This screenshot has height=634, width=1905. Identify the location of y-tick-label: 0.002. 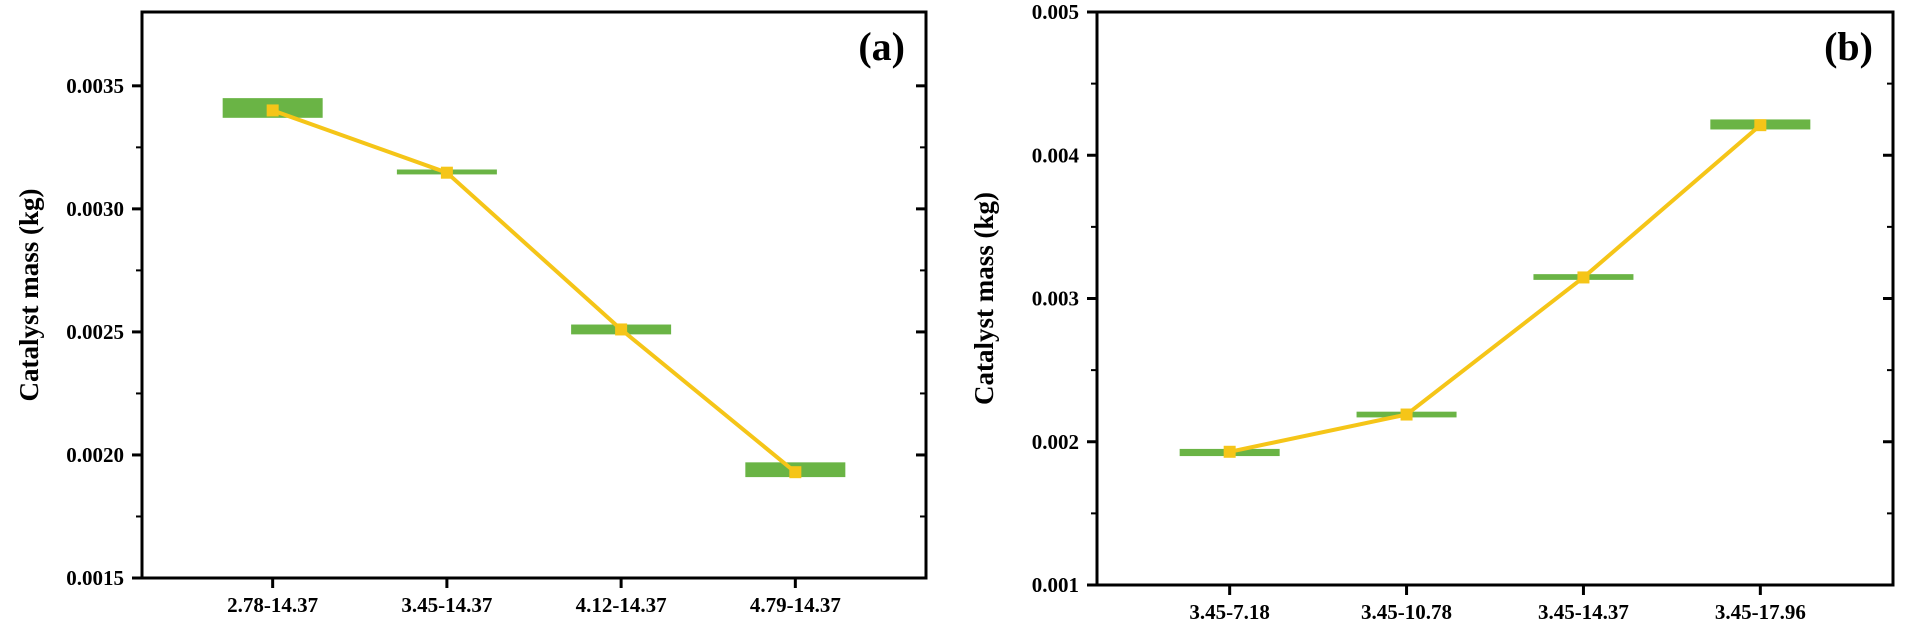
(1055, 442).